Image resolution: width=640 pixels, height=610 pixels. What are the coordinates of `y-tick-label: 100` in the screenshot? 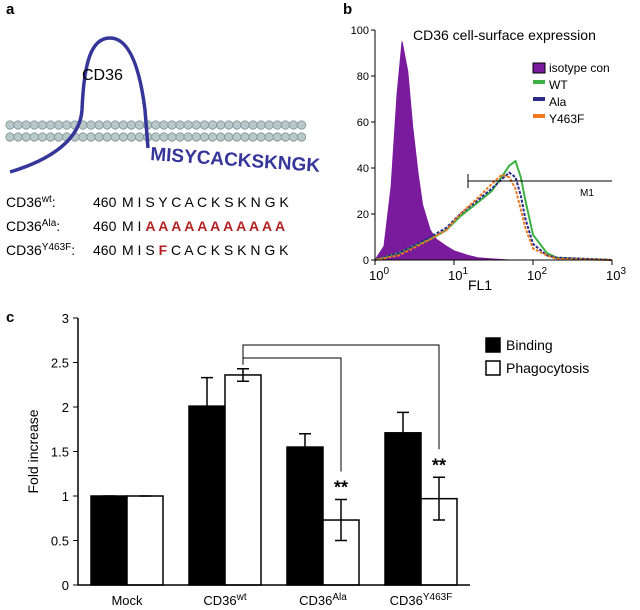 It's located at (360, 31).